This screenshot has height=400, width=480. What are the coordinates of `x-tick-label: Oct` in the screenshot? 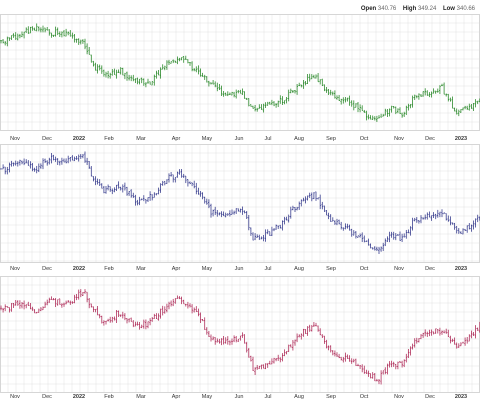 It's located at (364, 139).